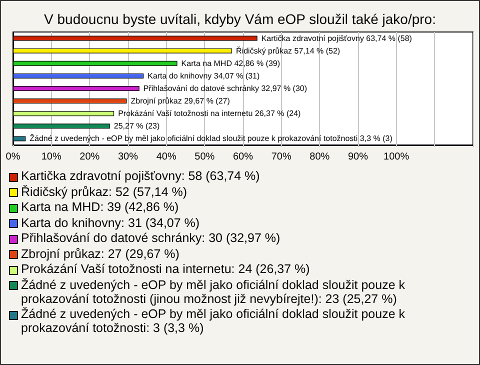 The height and width of the screenshot is (365, 480). I want to click on legend-label: Řidičský průkaz: 52 (57,14 %), so click(104, 191).